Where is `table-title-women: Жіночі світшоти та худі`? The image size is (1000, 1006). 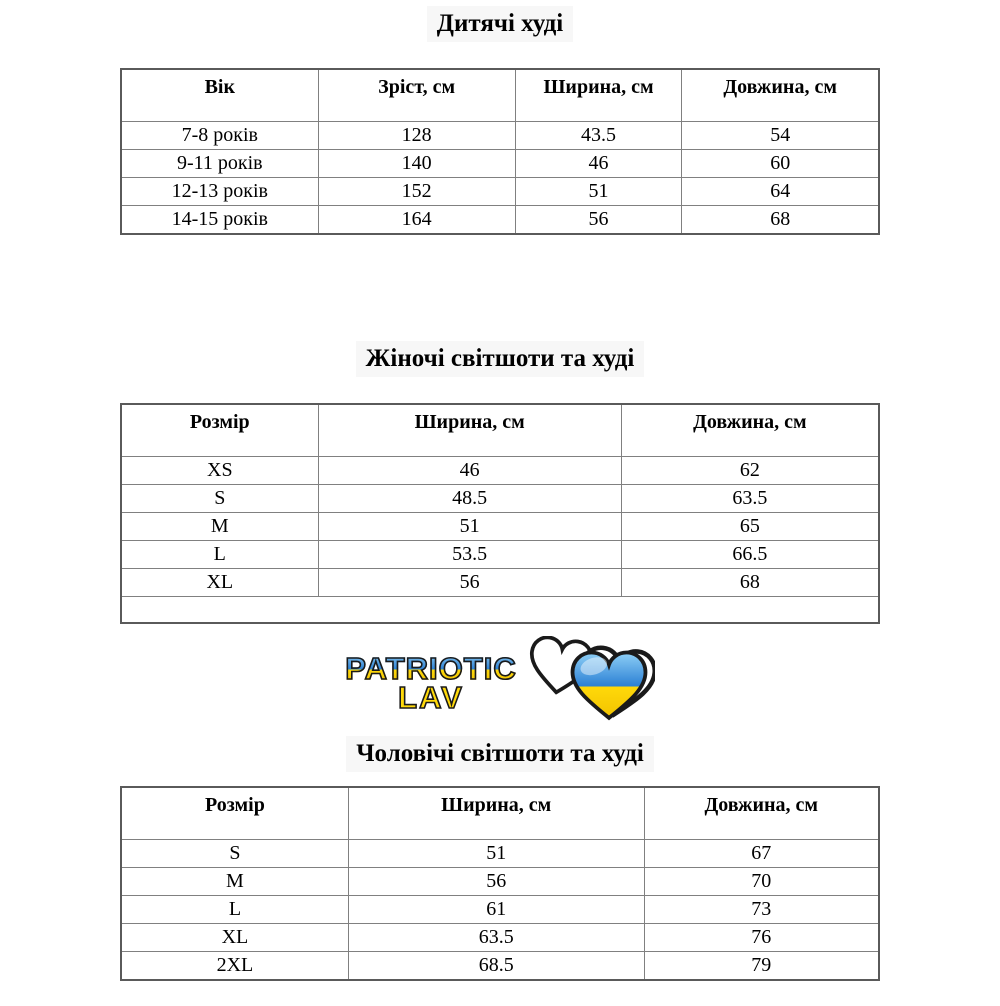
table-title-women: Жіночі світшоти та худі is located at coordinates (500, 359).